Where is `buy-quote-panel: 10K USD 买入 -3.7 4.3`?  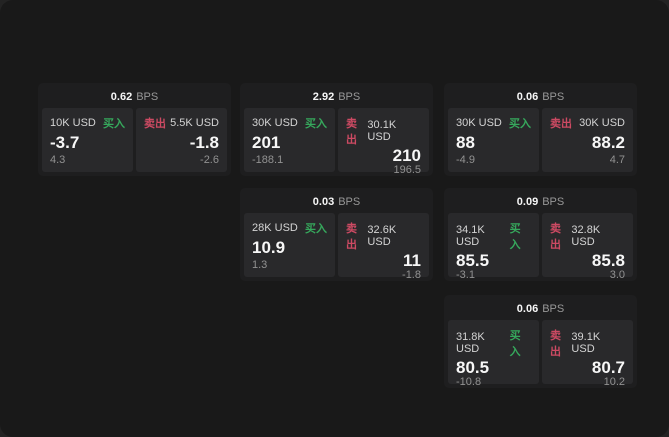
buy-quote-panel: 10K USD 买入 -3.7 4.3 is located at coordinates (87, 140).